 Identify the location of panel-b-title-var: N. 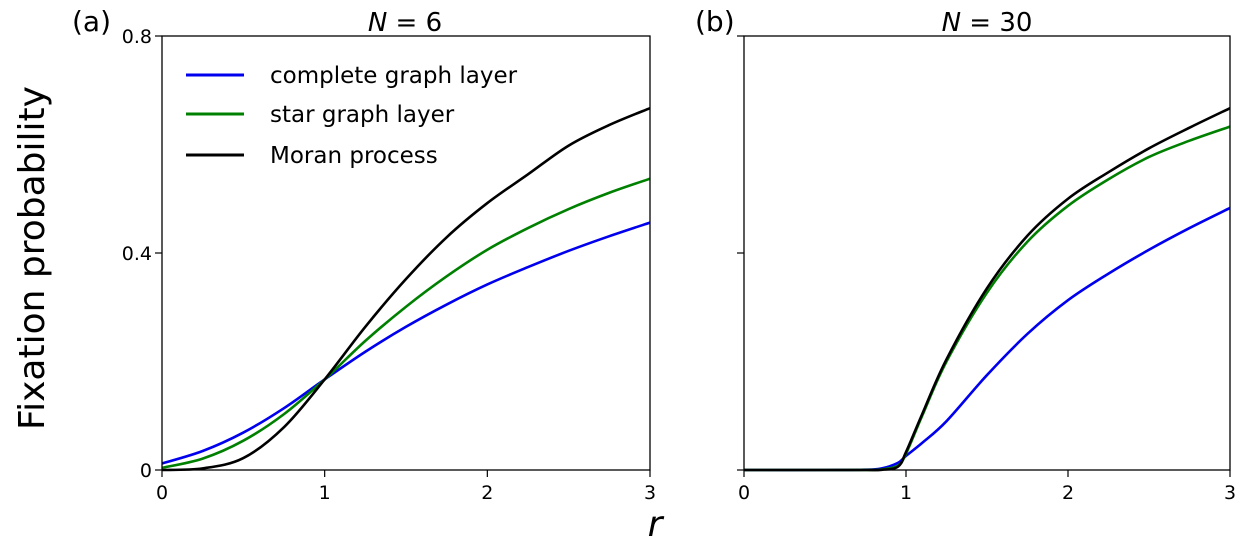
(951, 23).